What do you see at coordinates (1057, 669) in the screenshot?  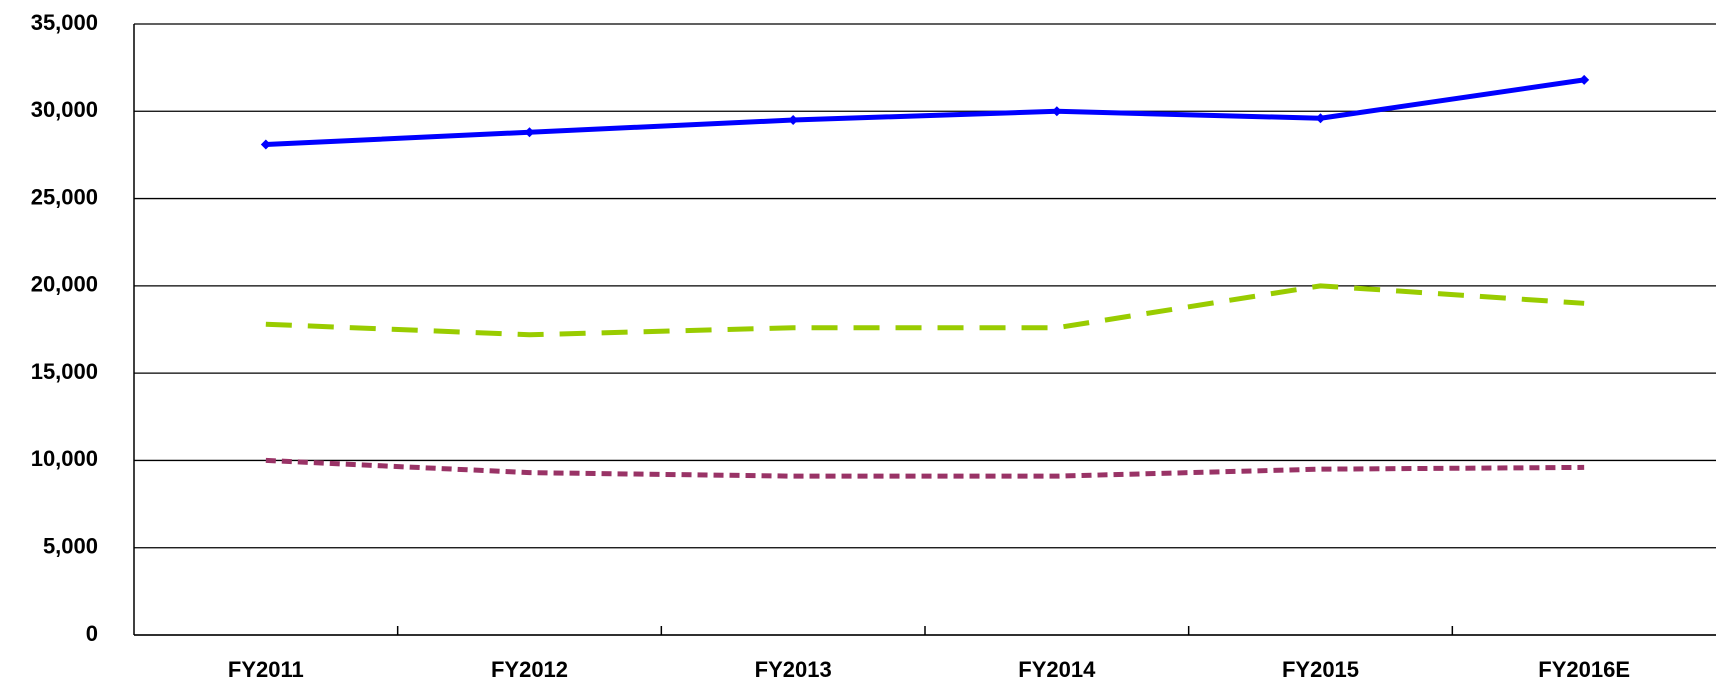 I see `x-tick-label: FY2014` at bounding box center [1057, 669].